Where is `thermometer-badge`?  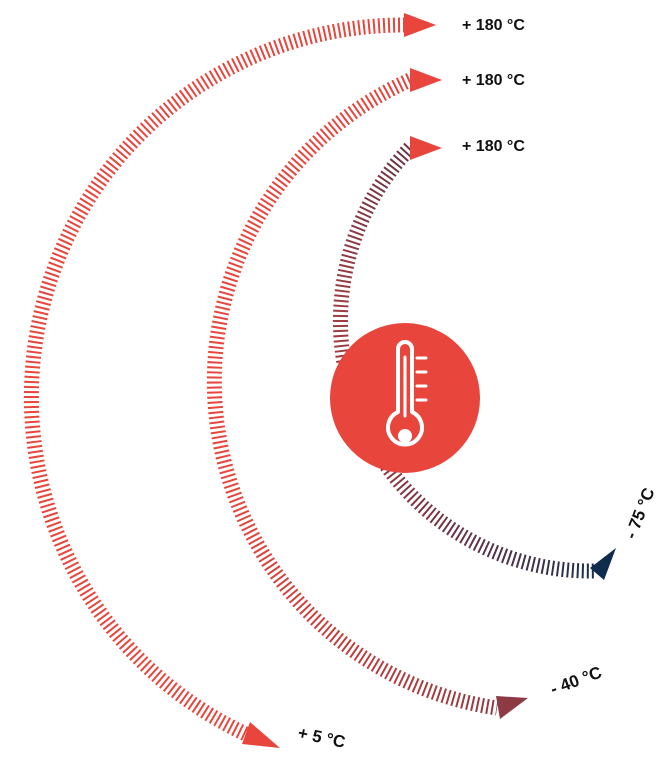 thermometer-badge is located at coordinates (405, 398).